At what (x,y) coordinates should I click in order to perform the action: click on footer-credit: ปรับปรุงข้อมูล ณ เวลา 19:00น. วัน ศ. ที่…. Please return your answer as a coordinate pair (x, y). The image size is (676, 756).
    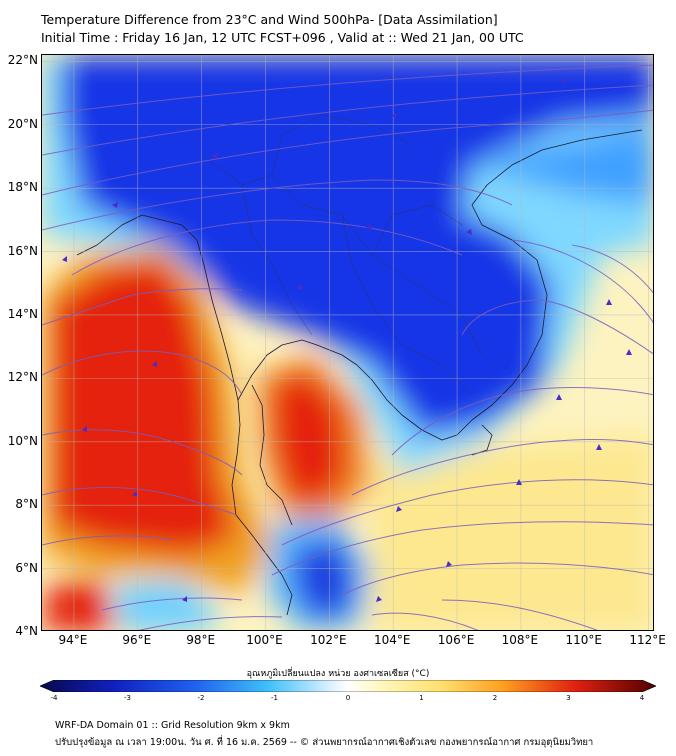
    Looking at the image, I should click on (324, 742).